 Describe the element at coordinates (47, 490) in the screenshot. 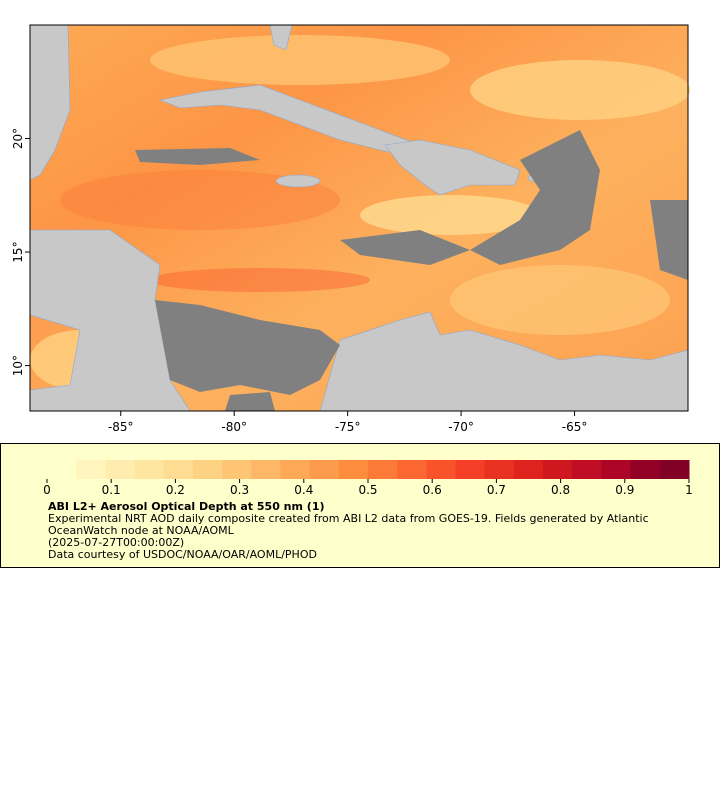

I see `colorbar-tick-label: 0` at that location.